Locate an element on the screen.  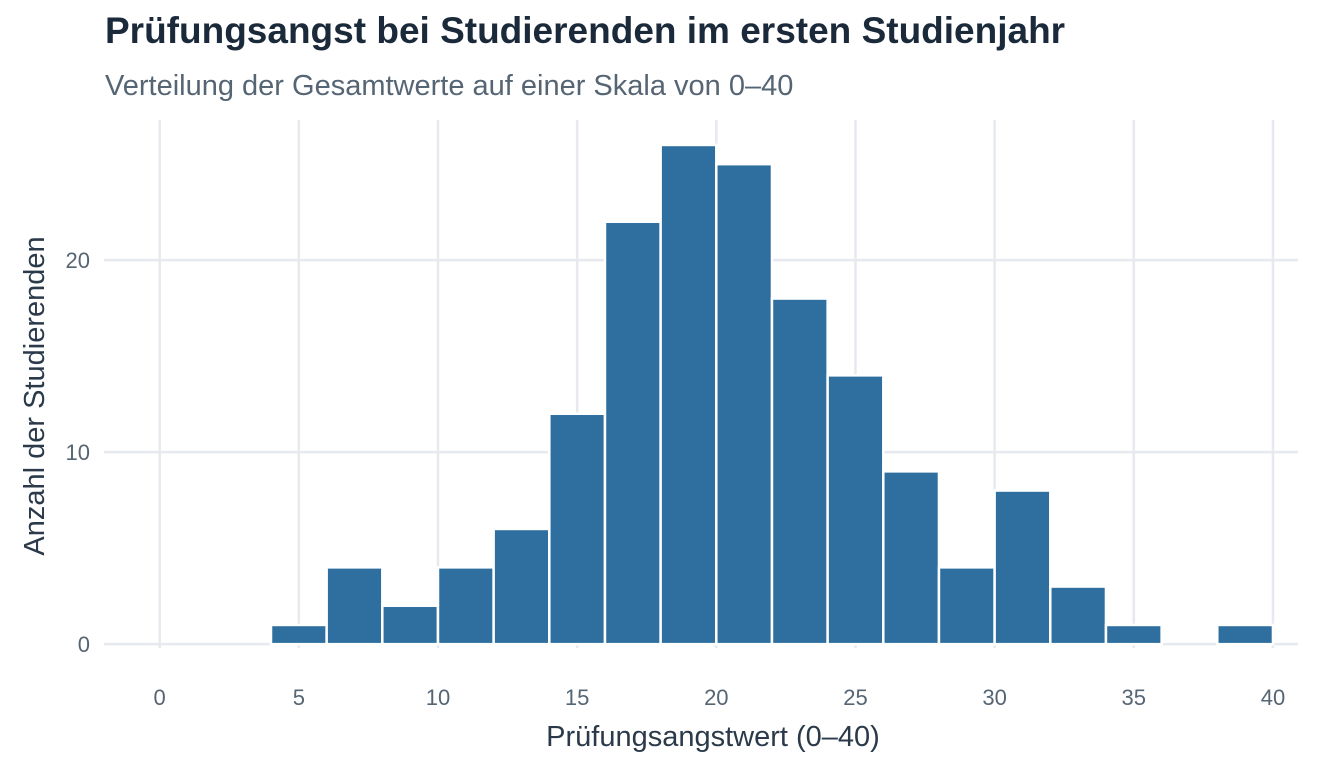
x-tick-label-15: 15 is located at coordinates (577, 697).